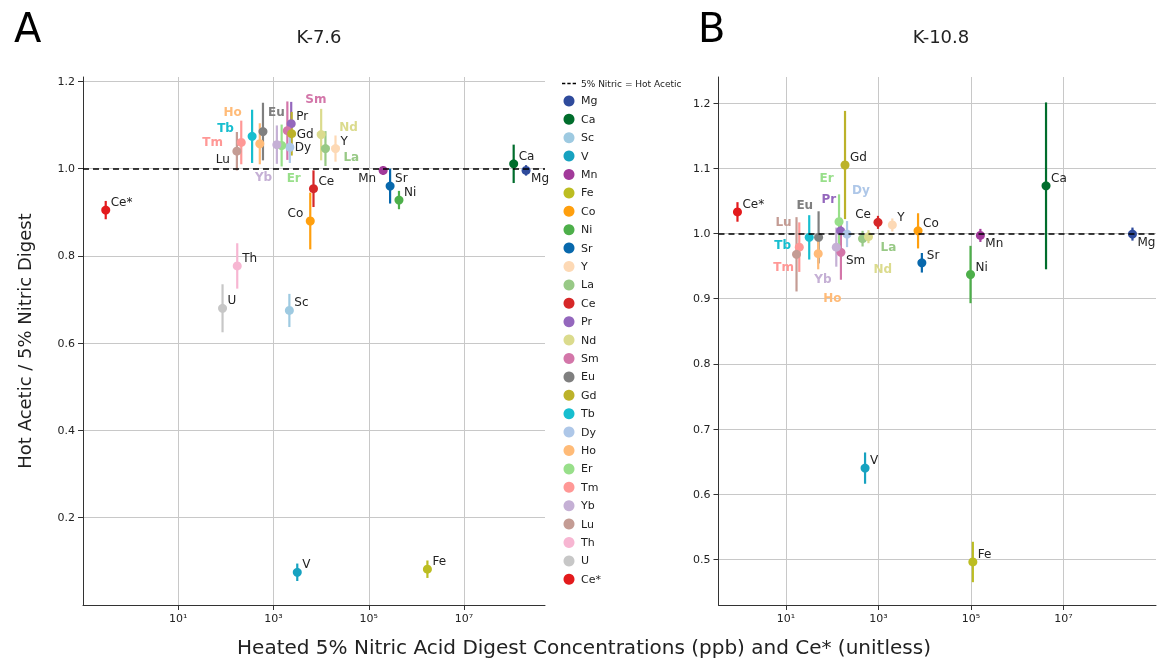  I want to click on series-label: Ni, so click(981, 266).